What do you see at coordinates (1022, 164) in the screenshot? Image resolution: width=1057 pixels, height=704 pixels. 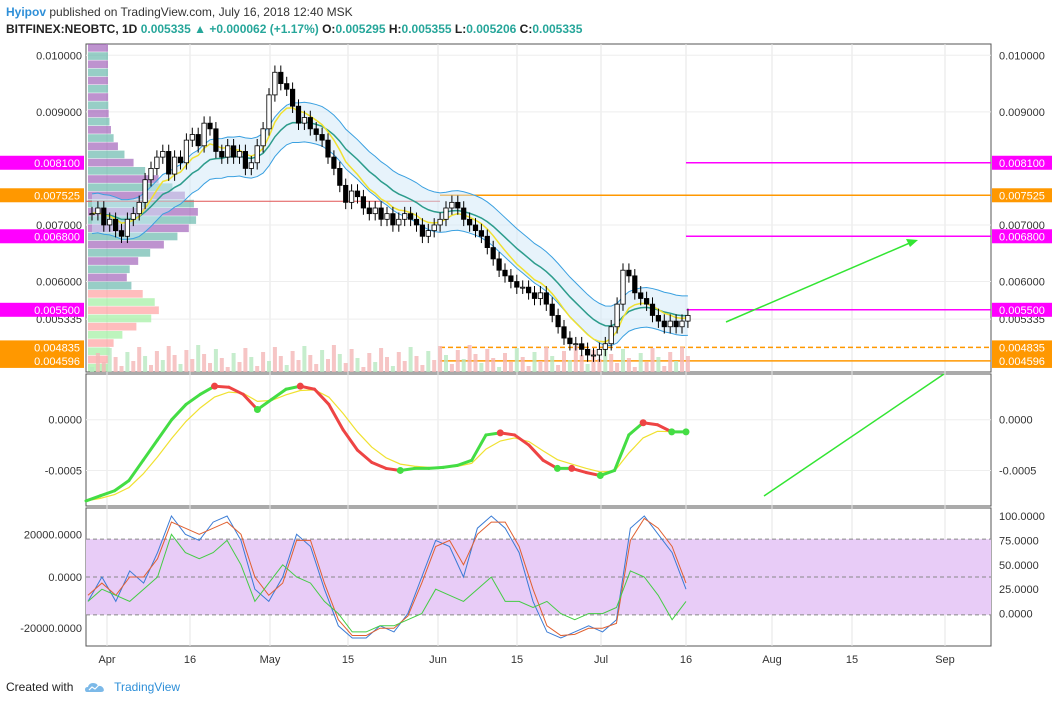 I see `level-tag-right-text: 0.008100` at bounding box center [1022, 164].